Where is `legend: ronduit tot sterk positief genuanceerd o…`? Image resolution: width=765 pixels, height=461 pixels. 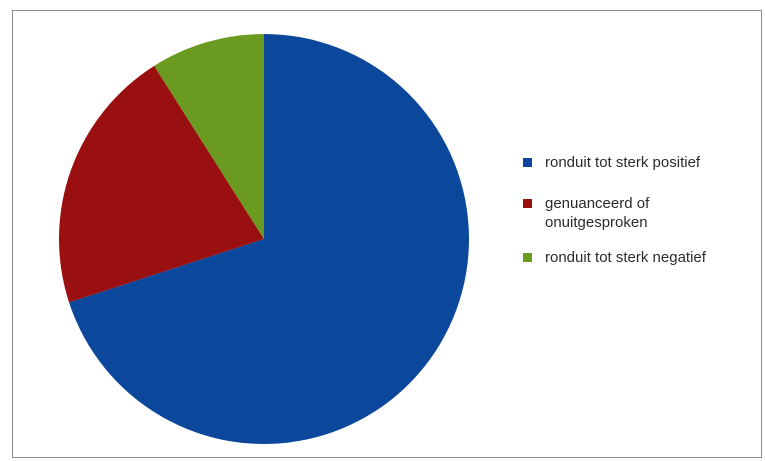
legend: ronduit tot sterk positief genuanceerd o… is located at coordinates (643, 221).